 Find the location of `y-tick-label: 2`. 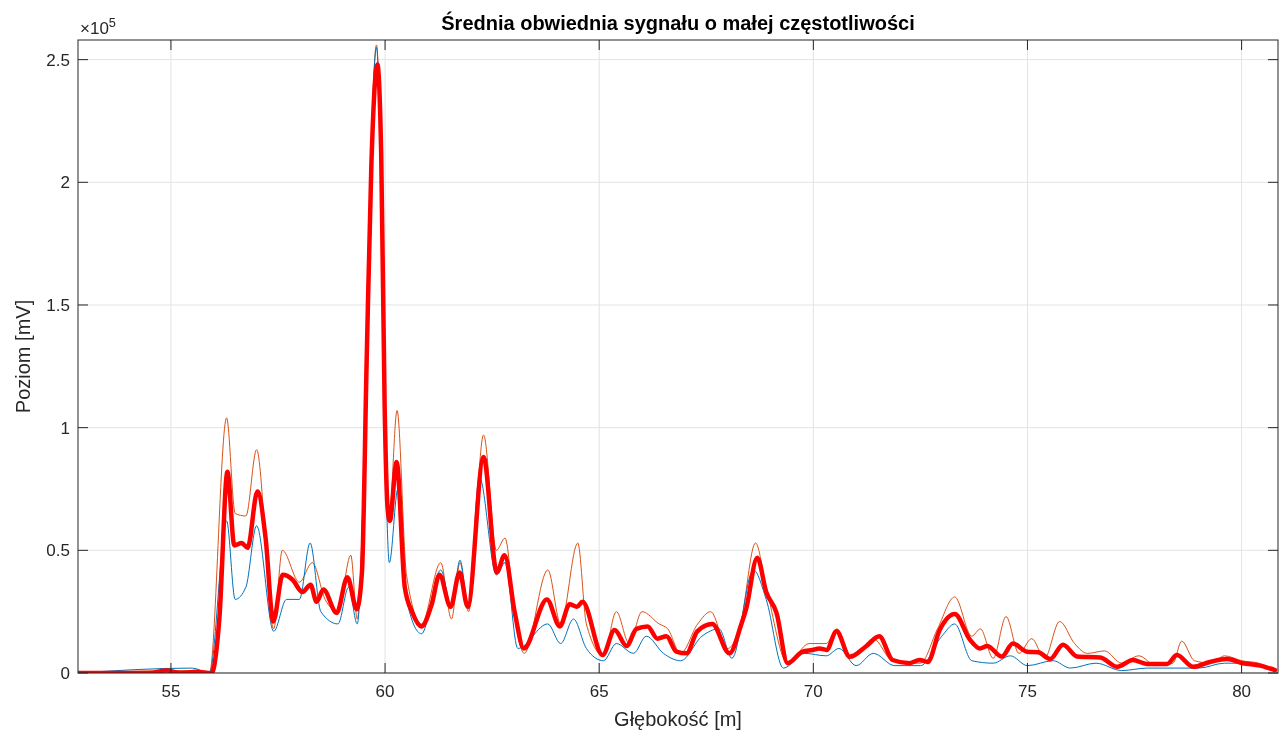

y-tick-label: 2 is located at coordinates (65, 183).